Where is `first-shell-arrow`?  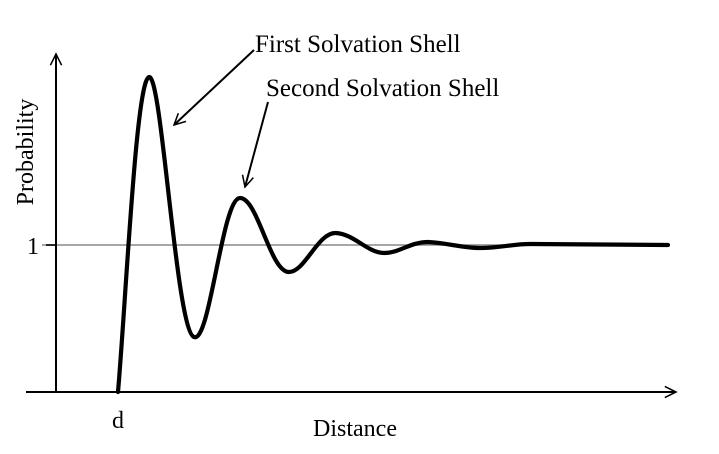
first-shell-arrow is located at coordinates (214, 87).